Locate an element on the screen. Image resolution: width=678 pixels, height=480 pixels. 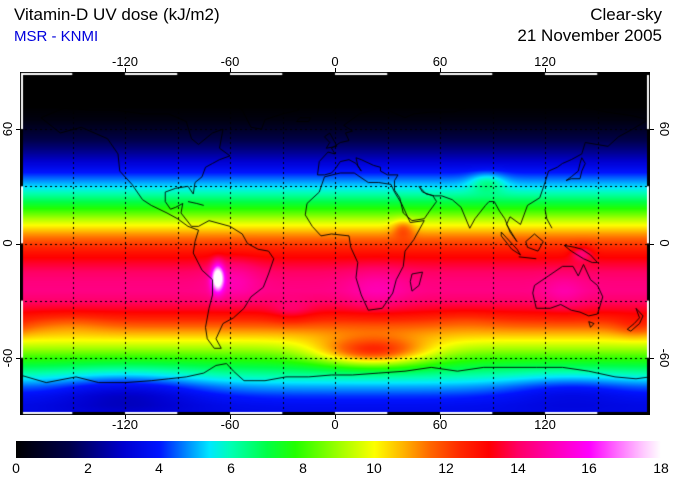
lon-tick-label-top: -120 is located at coordinates (125, 61).